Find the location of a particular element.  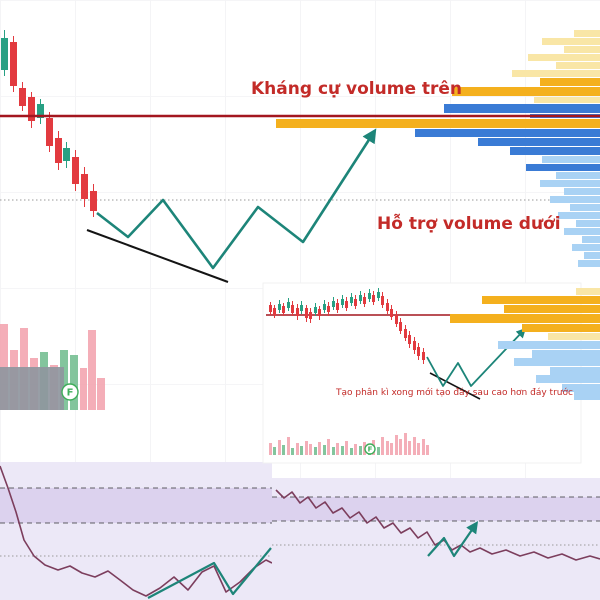

event-marker-label: F is located at coordinates (70, 393).